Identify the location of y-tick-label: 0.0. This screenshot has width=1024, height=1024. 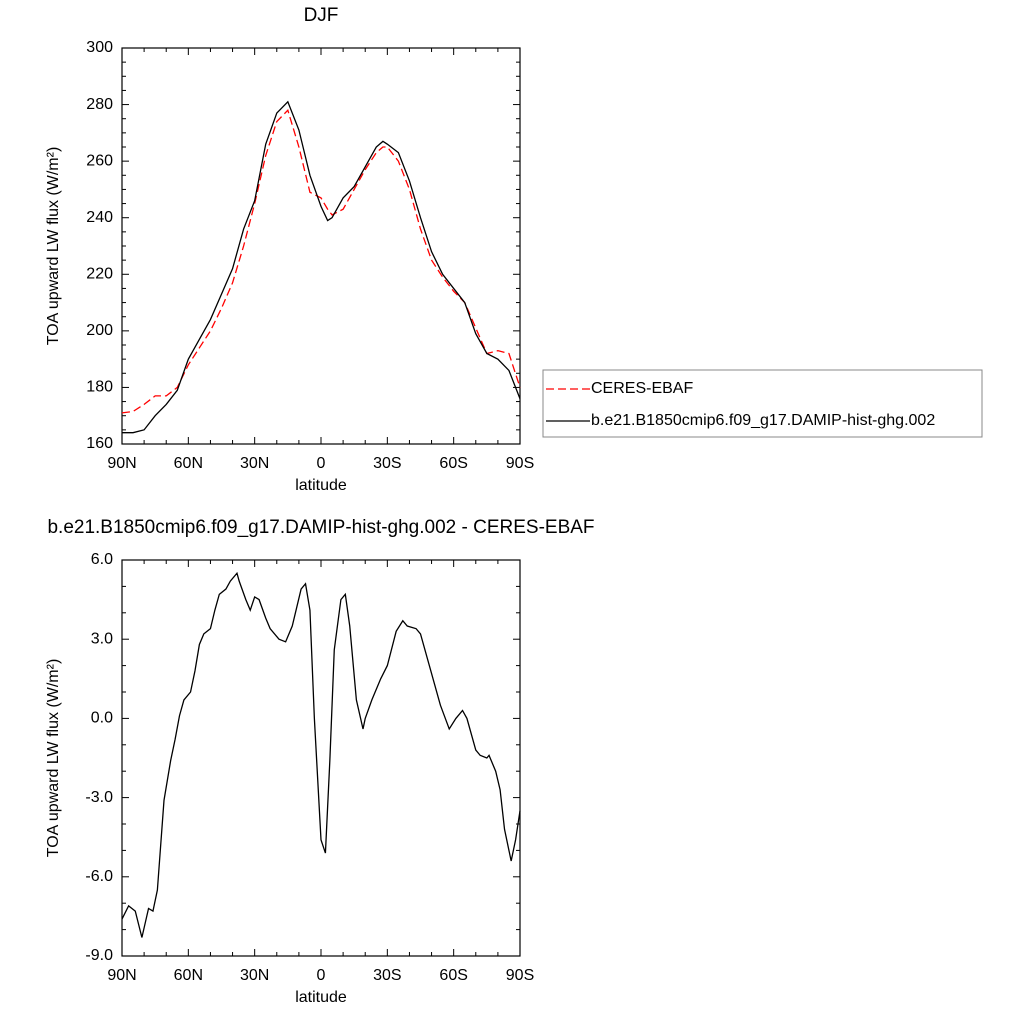
(102, 718).